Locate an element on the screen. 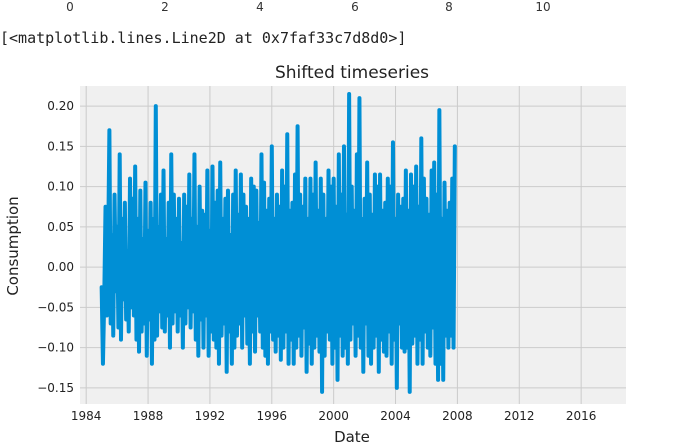  x-axis-label: Date is located at coordinates (352, 437).